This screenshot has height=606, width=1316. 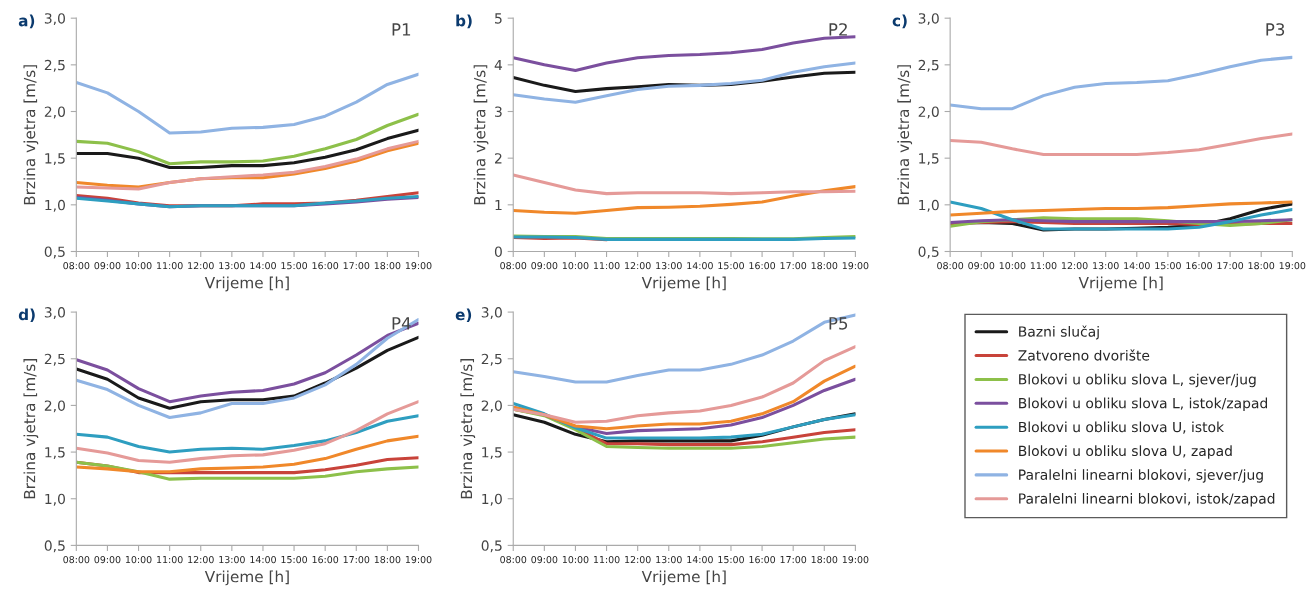 I want to click on chart-subtitle: P5, so click(x=838, y=323).